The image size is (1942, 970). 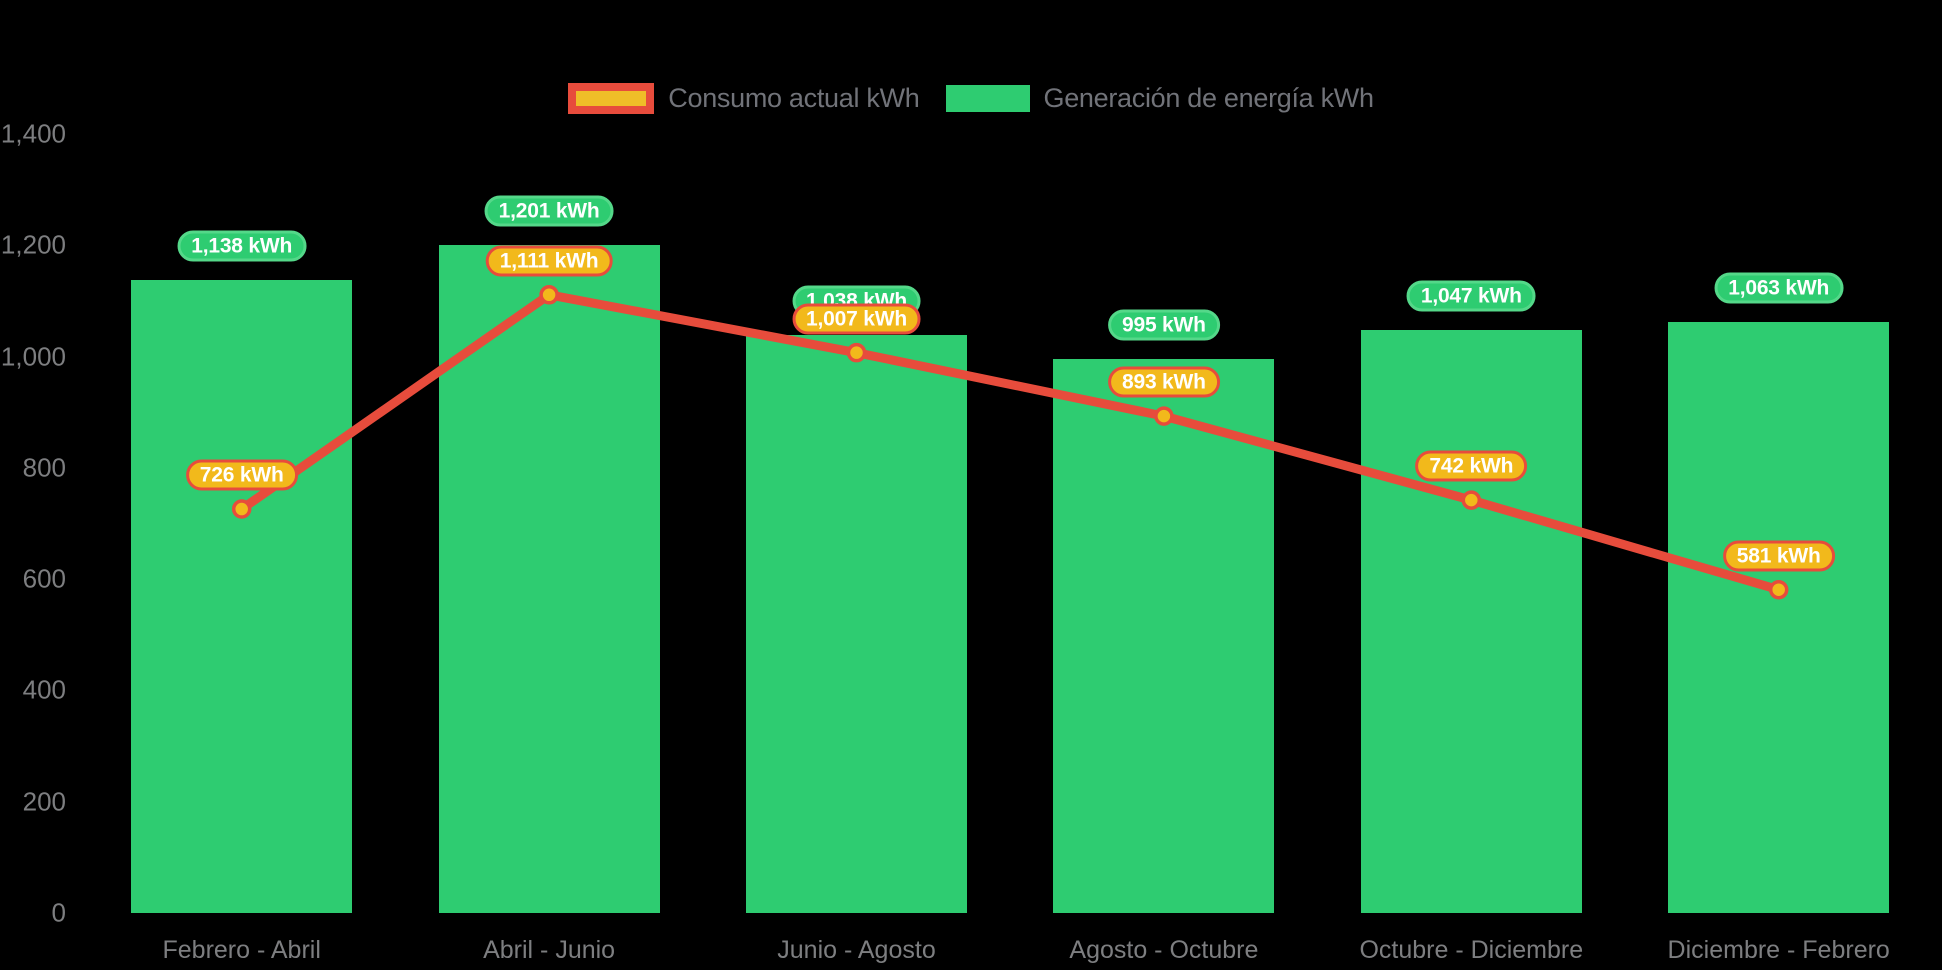 I want to click on y-axis-tick-label: 800, so click(x=44, y=467).